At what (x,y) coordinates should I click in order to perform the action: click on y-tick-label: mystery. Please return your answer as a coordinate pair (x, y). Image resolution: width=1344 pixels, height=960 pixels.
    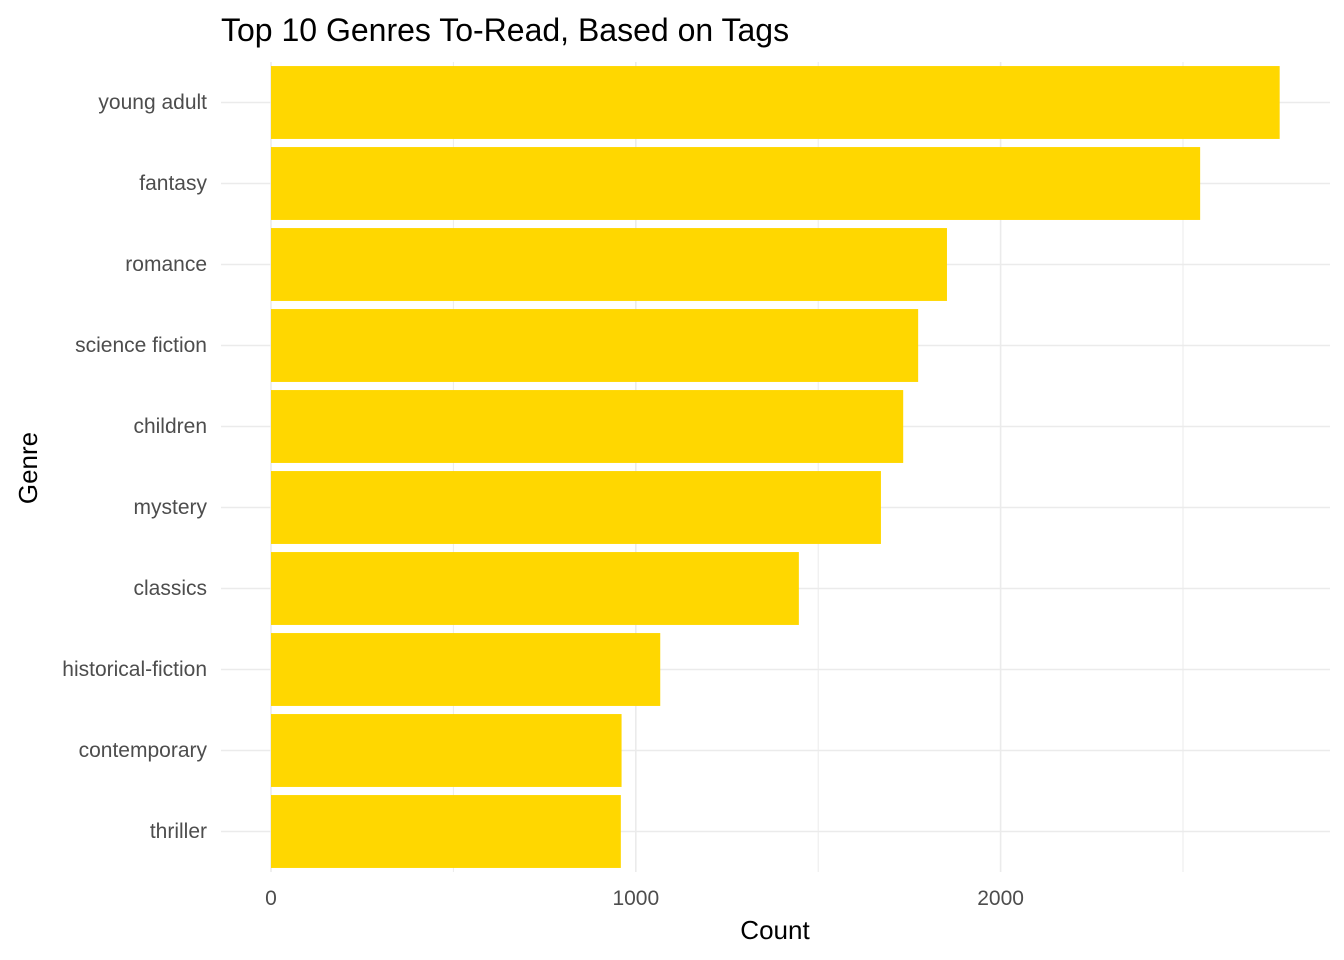
    Looking at the image, I should click on (171, 507).